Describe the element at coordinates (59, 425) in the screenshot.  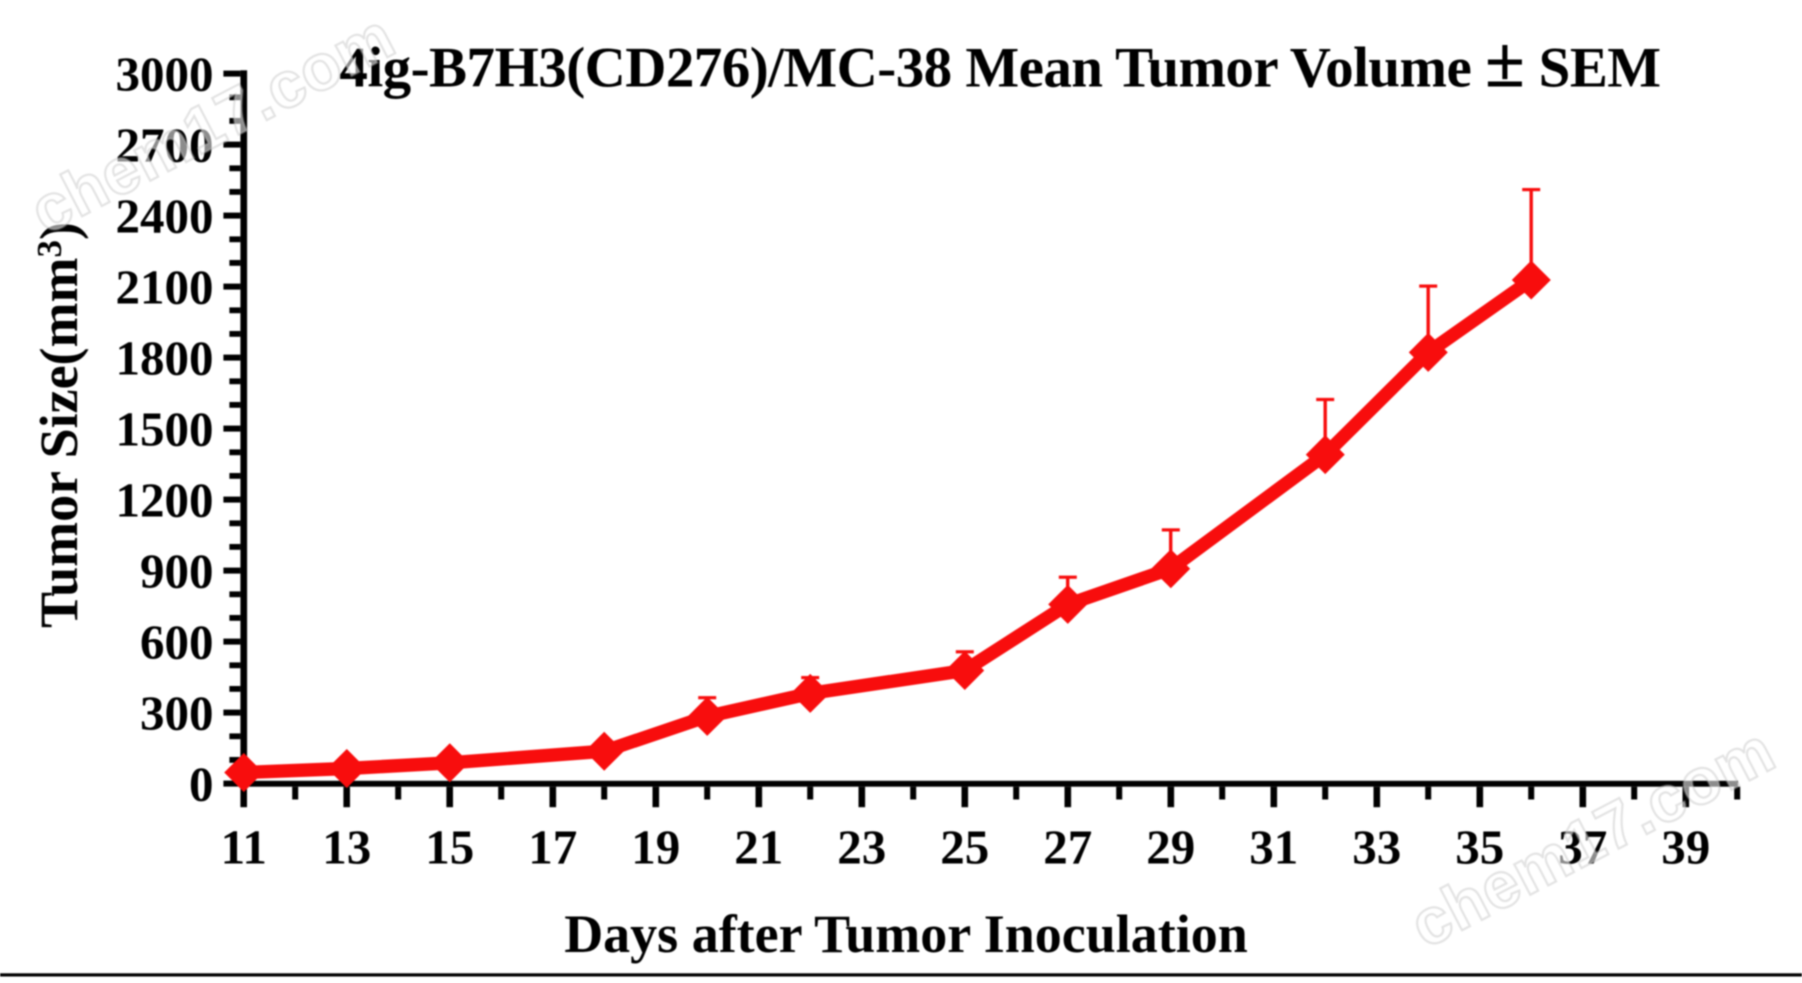
I see `svg-text: Tumor Size(mm3)` at that location.